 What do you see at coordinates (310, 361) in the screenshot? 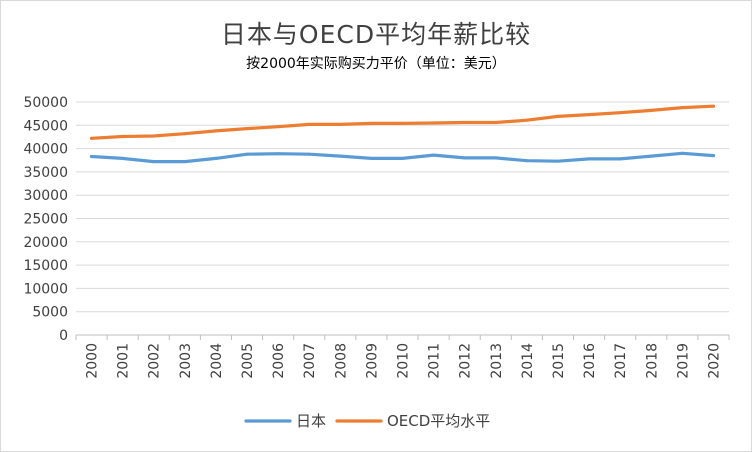
I see `x-tick-label: 2007` at bounding box center [310, 361].